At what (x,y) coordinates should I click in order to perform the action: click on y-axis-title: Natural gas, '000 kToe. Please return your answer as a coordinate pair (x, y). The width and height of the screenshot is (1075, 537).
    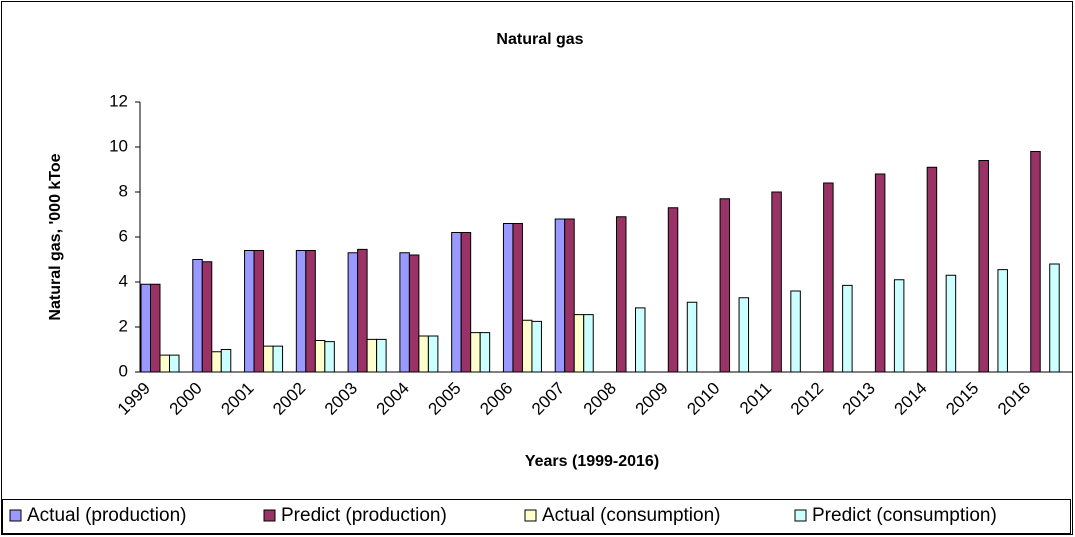
    Looking at the image, I should click on (55, 236).